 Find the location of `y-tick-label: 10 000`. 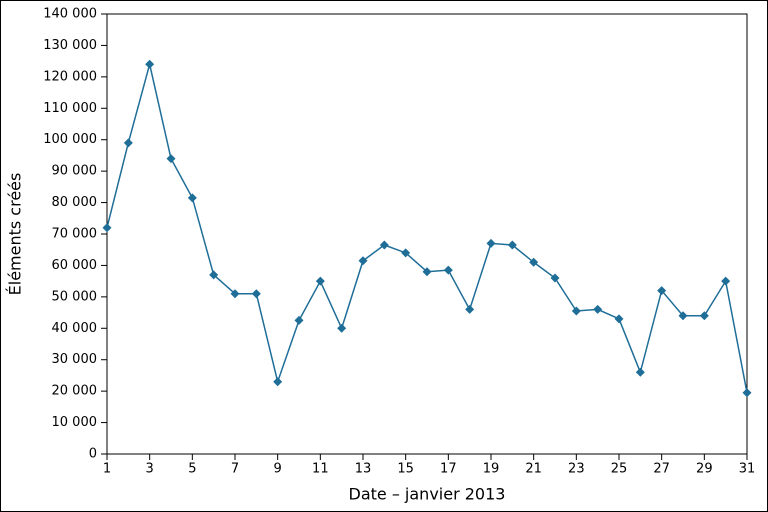

y-tick-label: 10 000 is located at coordinates (75, 422).